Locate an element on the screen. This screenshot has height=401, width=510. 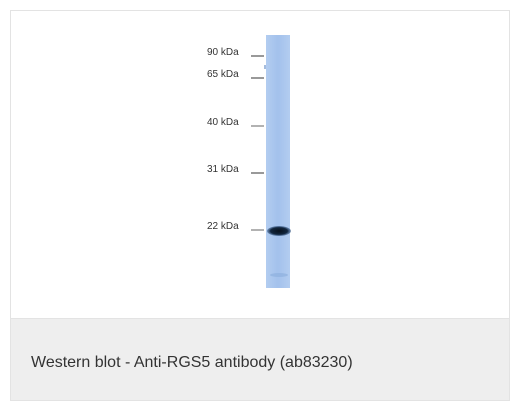
marker-label-65kda: 65 kDa is located at coordinates (223, 74).